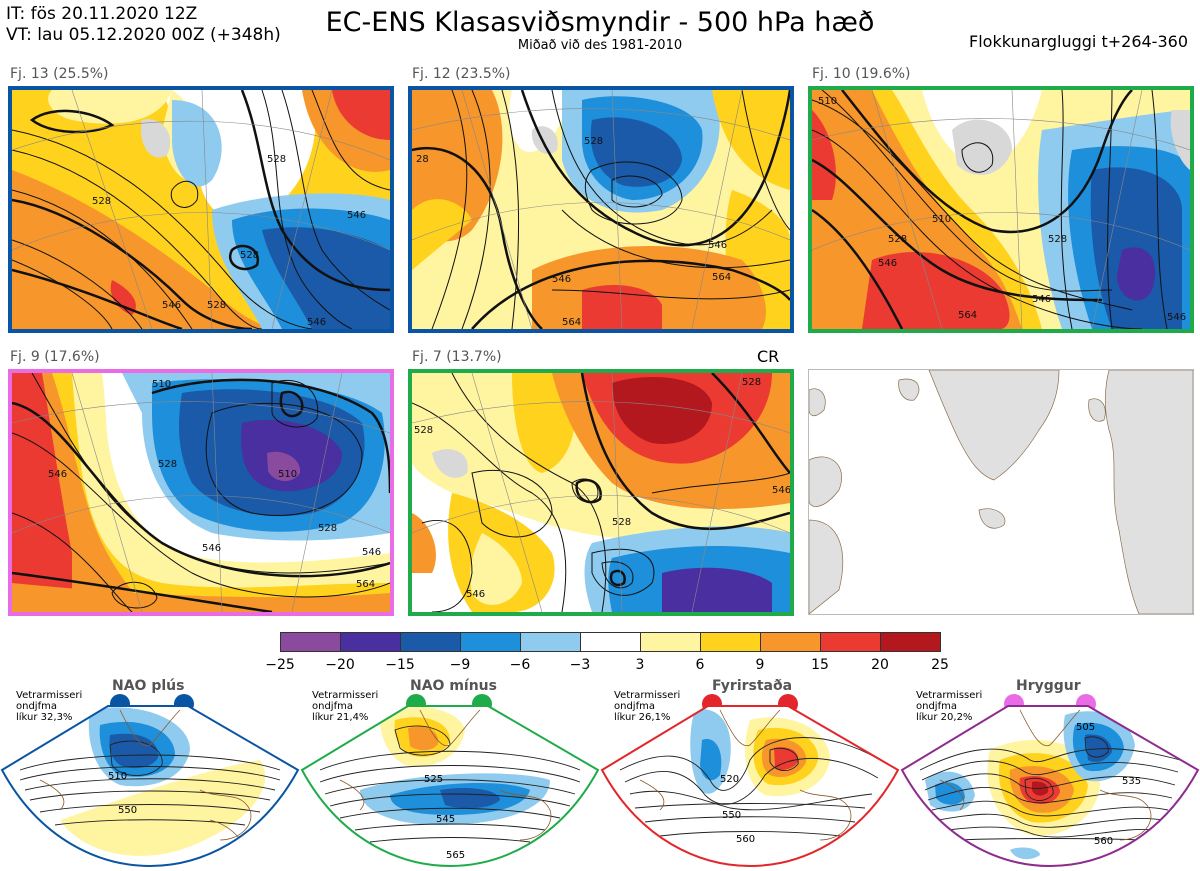 The height and width of the screenshot is (871, 1200). What do you see at coordinates (1001, 209) in the screenshot?
I see `cluster-map-3: 510 528 546 564 546 528 546 510` at bounding box center [1001, 209].